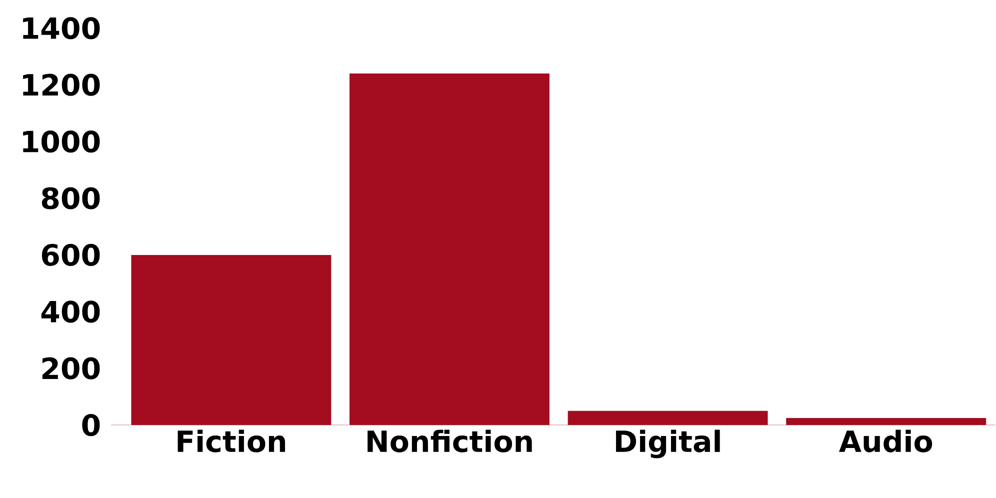  I want to click on y-tick-label: 600, so click(71, 255).